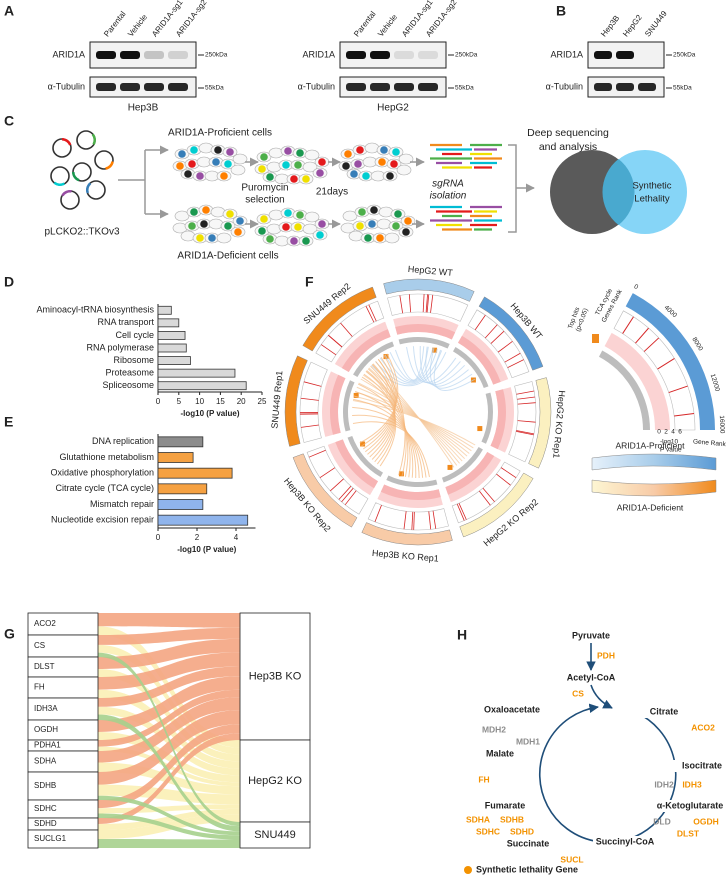 The image size is (727, 880). I want to click on lane-label: Parental, so click(365, 23).